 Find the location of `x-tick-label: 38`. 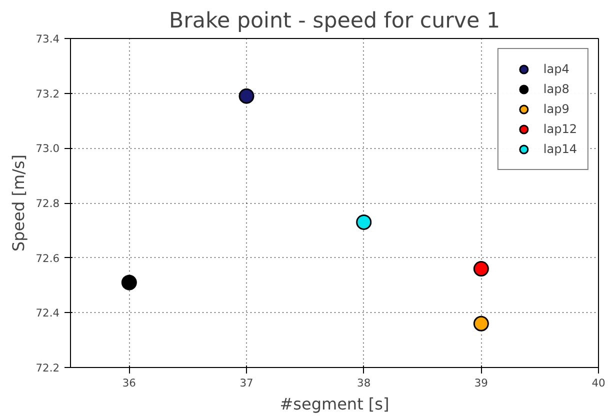

x-tick-label: 38 is located at coordinates (364, 383).